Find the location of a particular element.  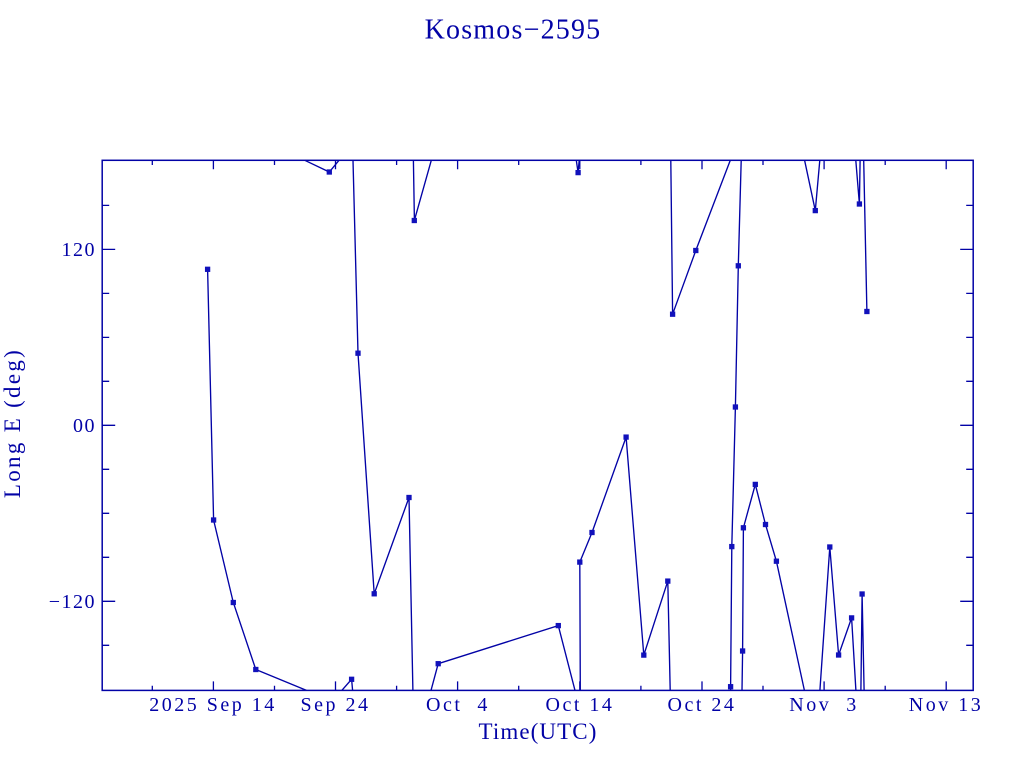

svg-text: Nov 3 is located at coordinates (823, 705).